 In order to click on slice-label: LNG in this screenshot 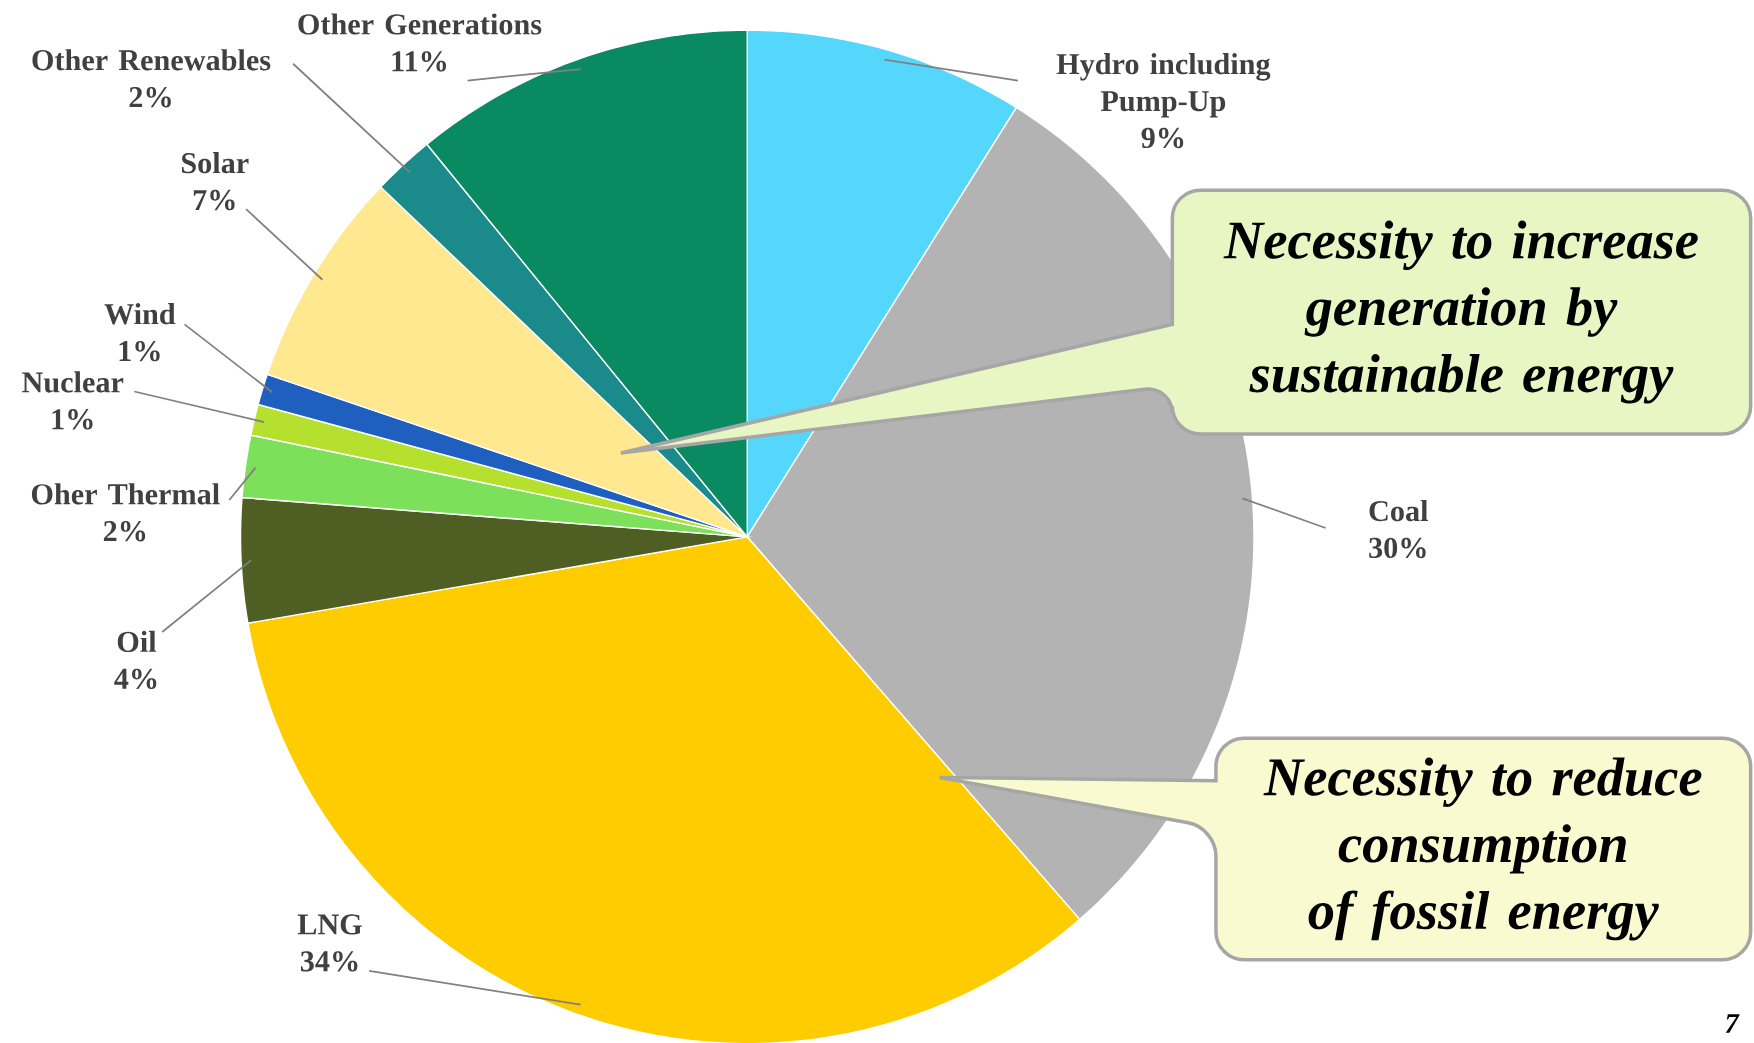, I will do `click(329, 924)`.